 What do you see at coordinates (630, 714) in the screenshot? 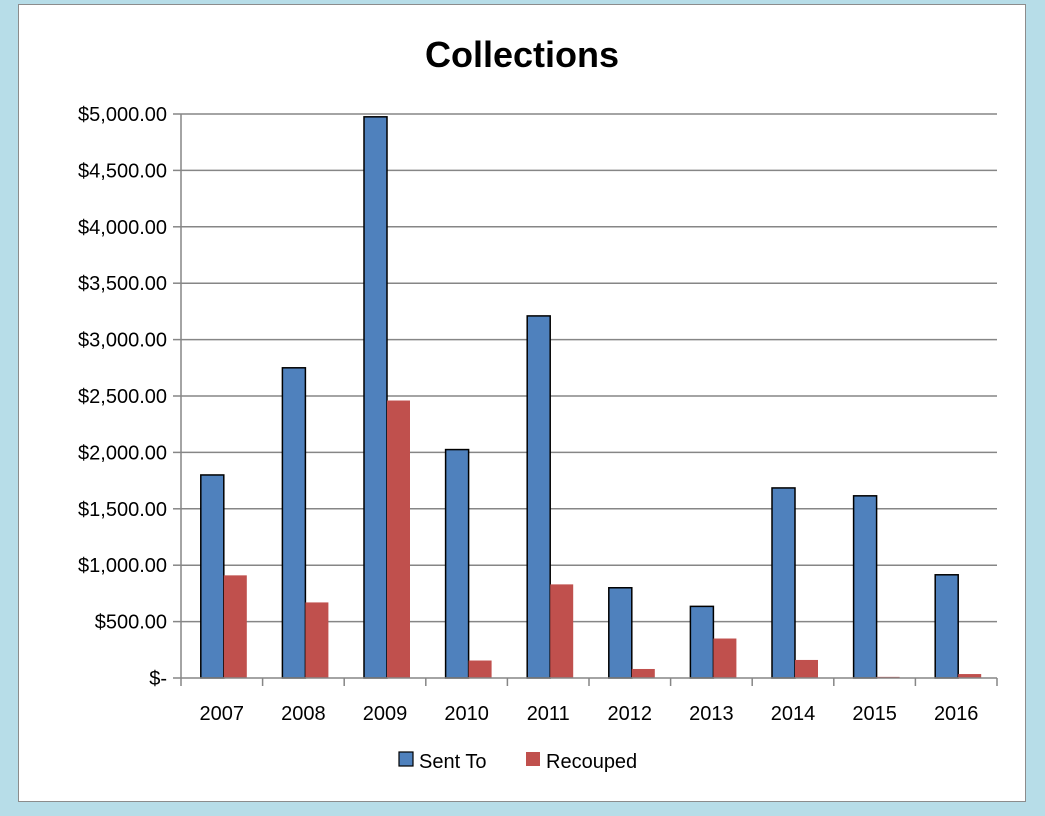
I see `x-tick-label: 2012` at bounding box center [630, 714].